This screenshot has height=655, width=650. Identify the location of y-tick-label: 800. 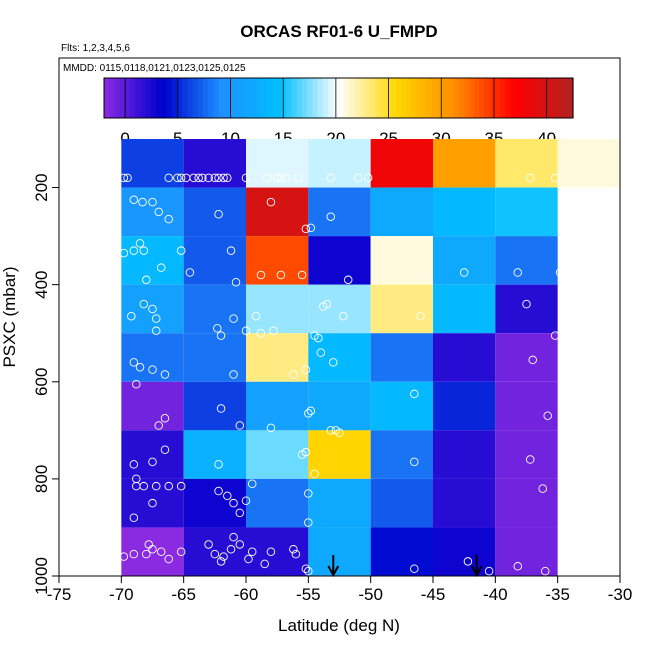
(41, 479).